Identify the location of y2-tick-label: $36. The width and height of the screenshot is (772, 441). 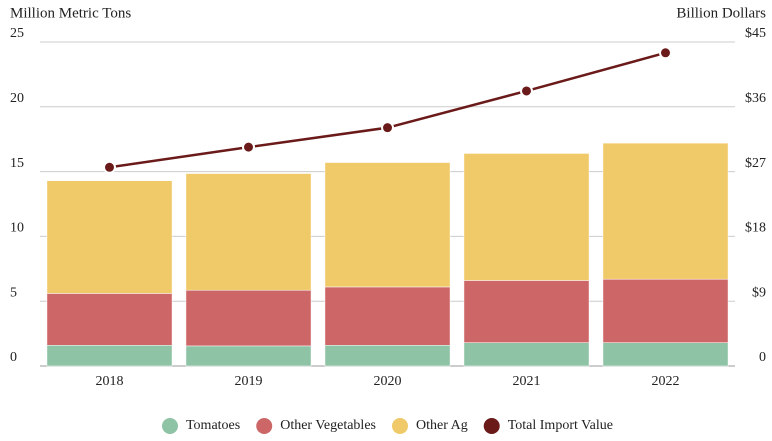
(755, 98).